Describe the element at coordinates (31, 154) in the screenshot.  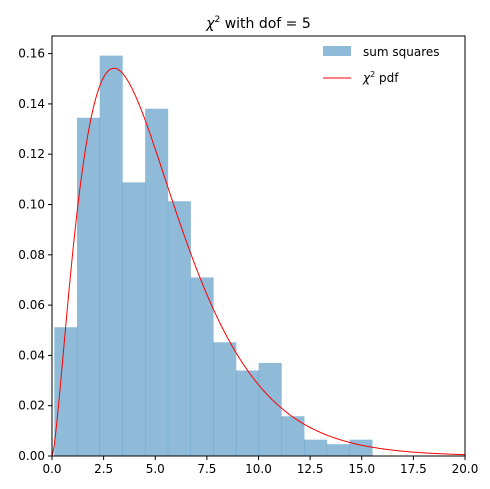
I see `y-tick-label: 0.12` at that location.